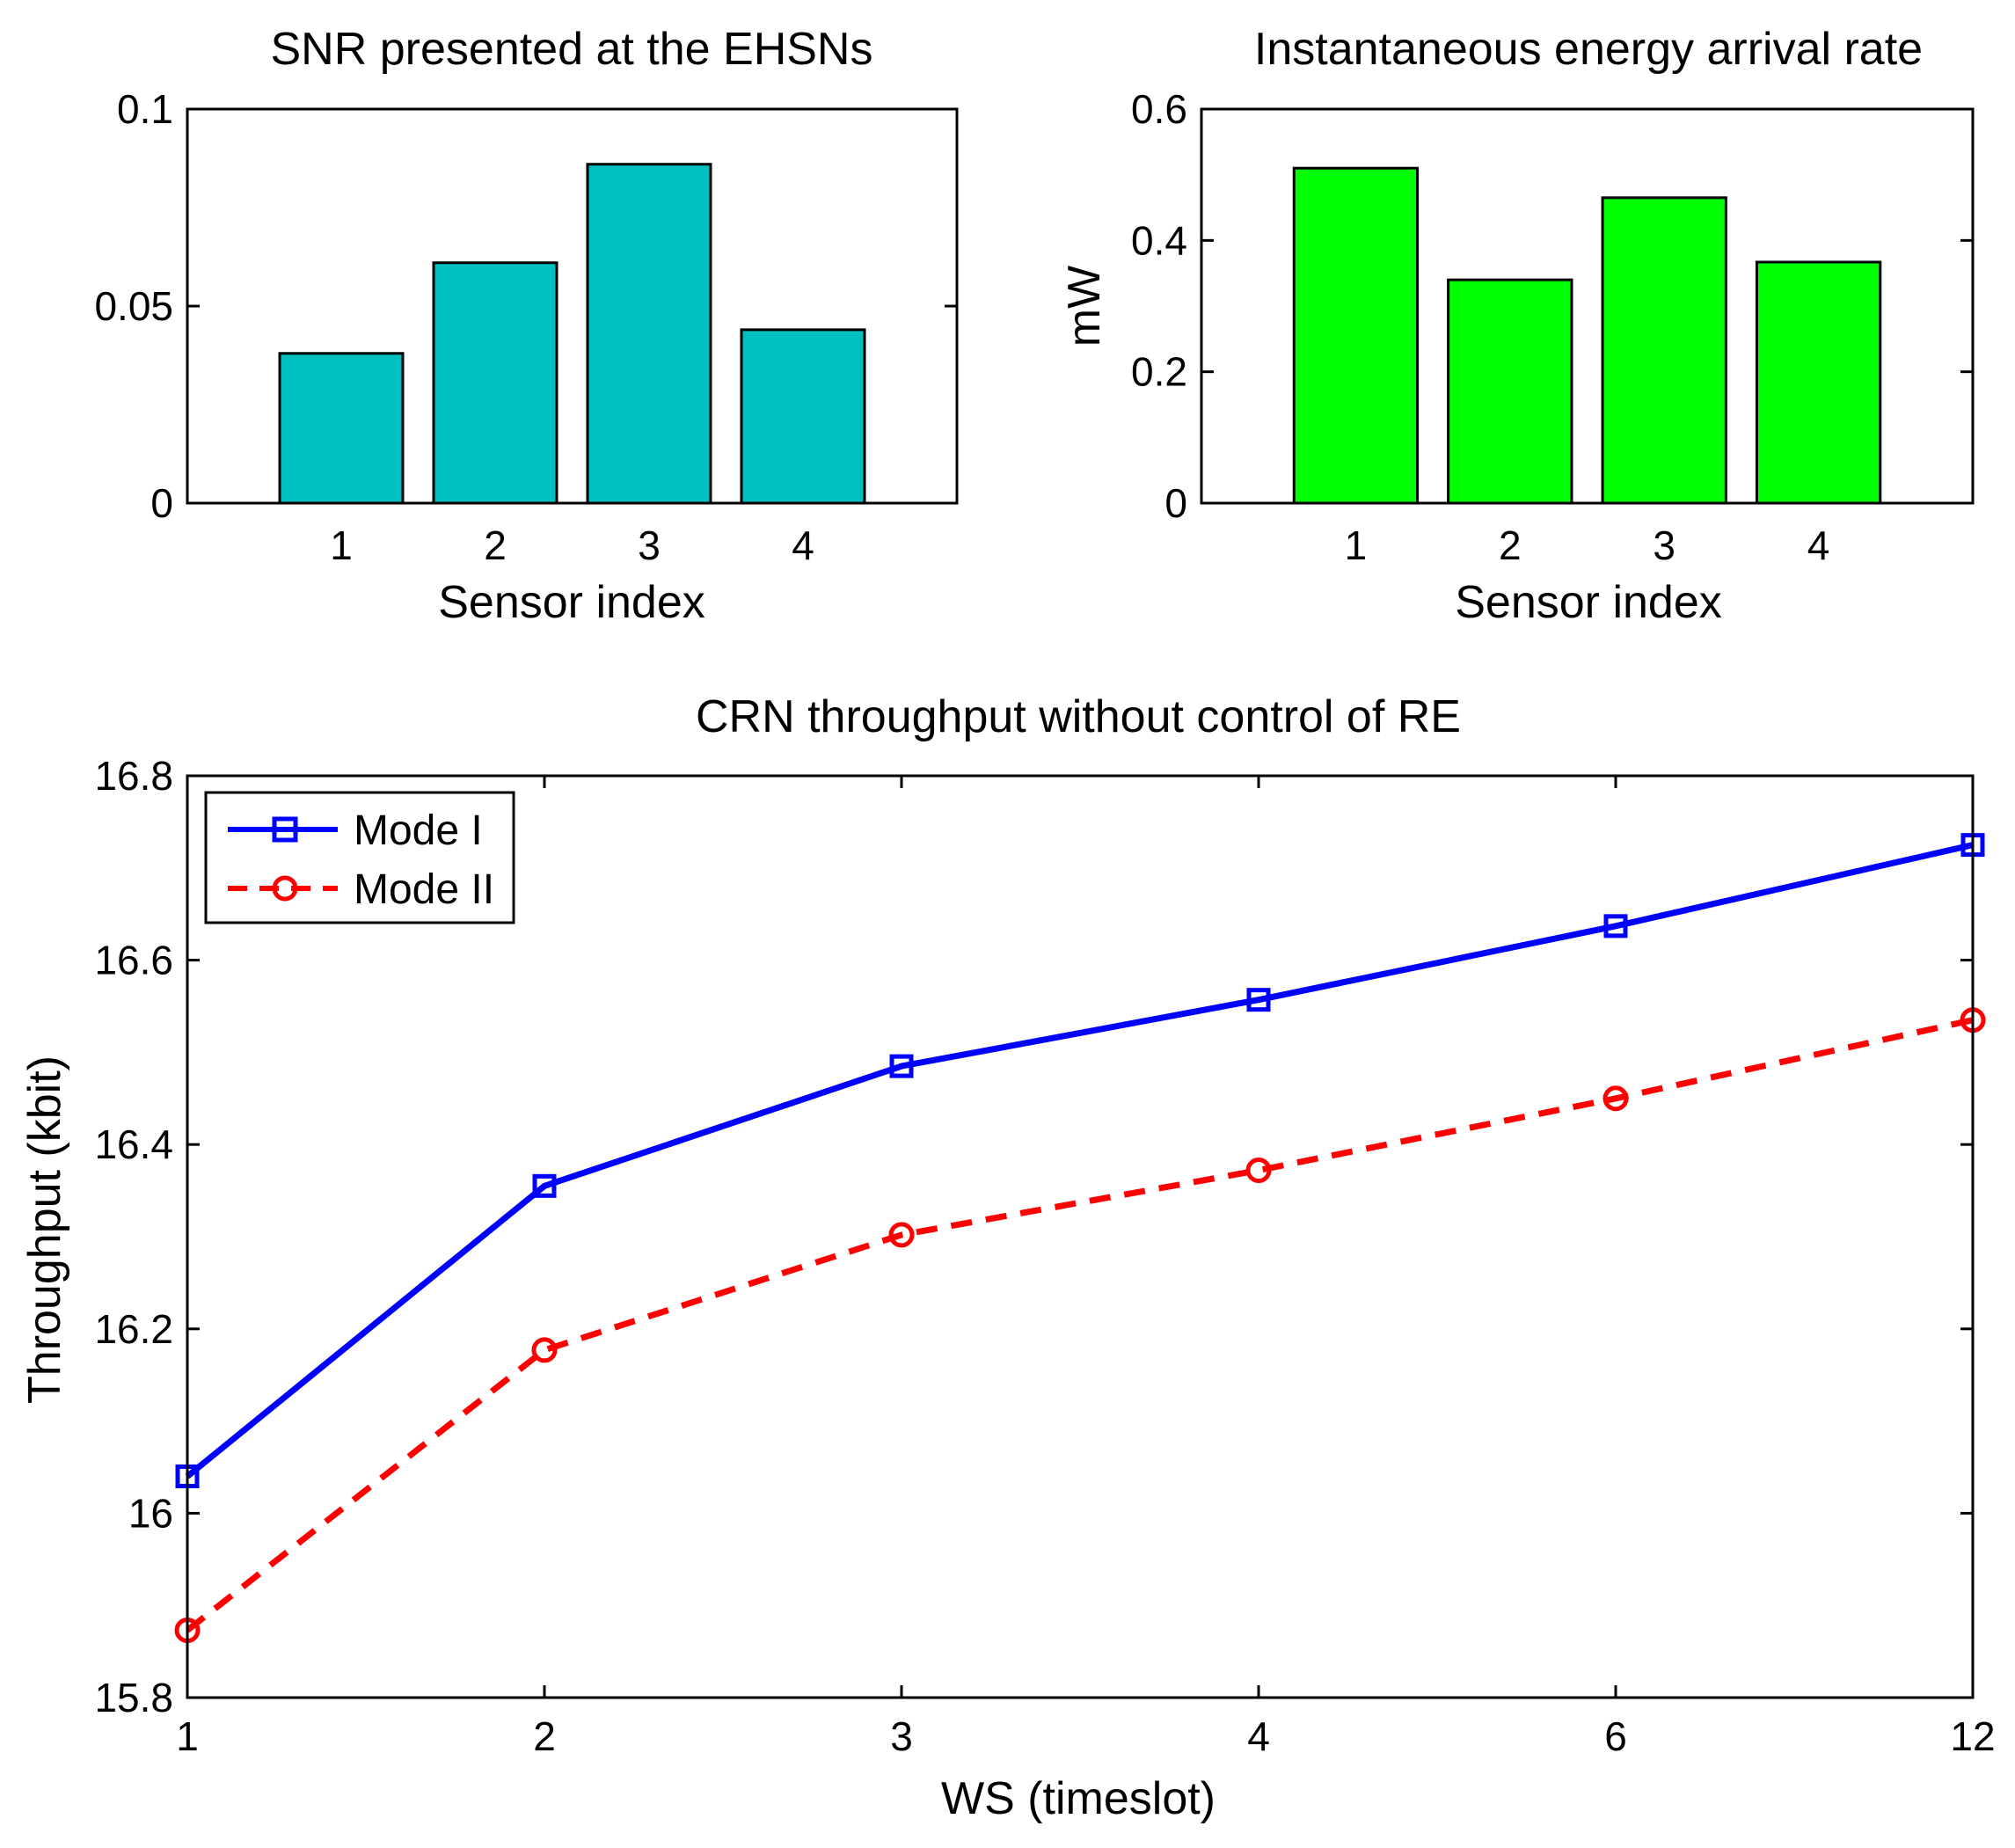 This screenshot has height=1848, width=2015. Describe the element at coordinates (901, 1736) in the screenshot. I see `throughput-x-tick-label: 3` at that location.